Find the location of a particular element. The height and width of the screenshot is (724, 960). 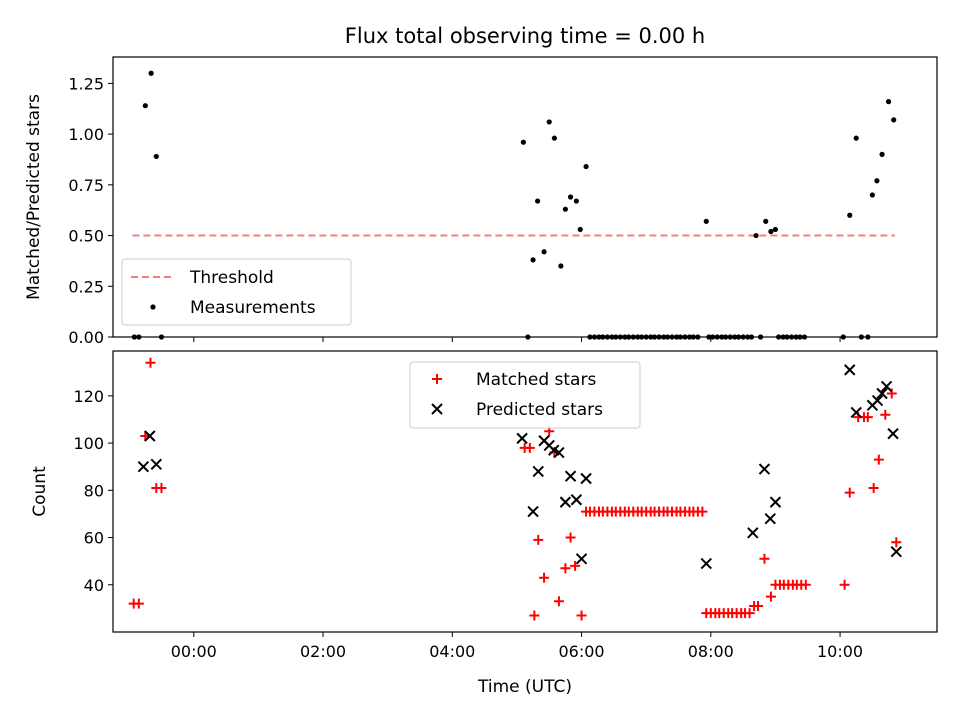

legend-matched-swatch is located at coordinates (437, 379).